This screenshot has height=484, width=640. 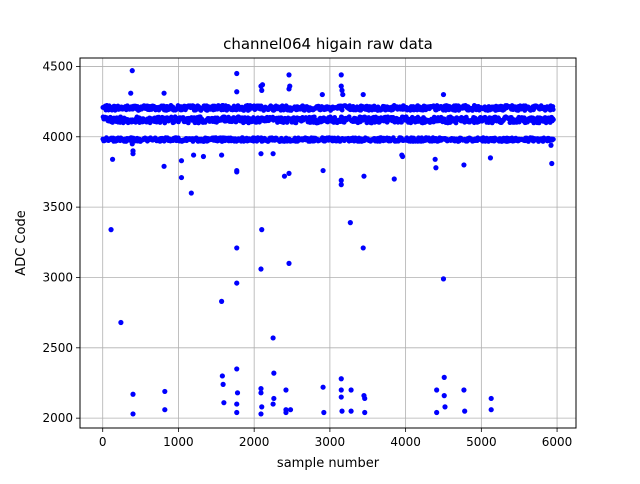 I want to click on y-tick-label: 4500, so click(x=57, y=66).